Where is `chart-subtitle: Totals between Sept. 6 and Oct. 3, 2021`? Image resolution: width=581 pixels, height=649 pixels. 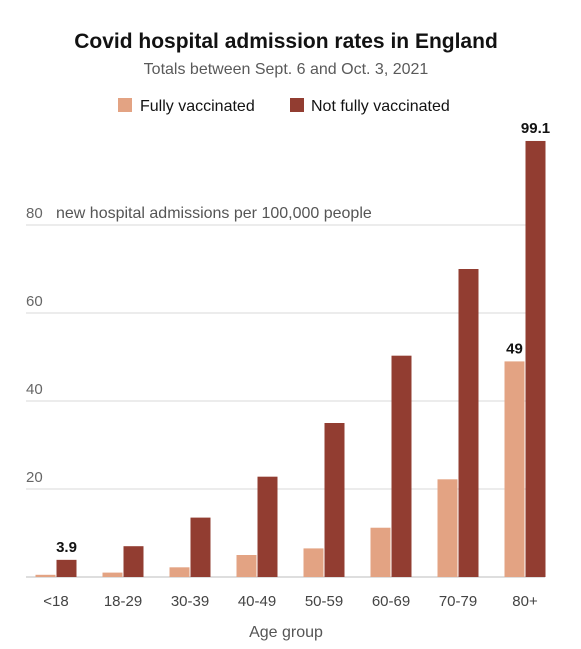 chart-subtitle: Totals between Sept. 6 and Oct. 3, 2021 is located at coordinates (286, 69).